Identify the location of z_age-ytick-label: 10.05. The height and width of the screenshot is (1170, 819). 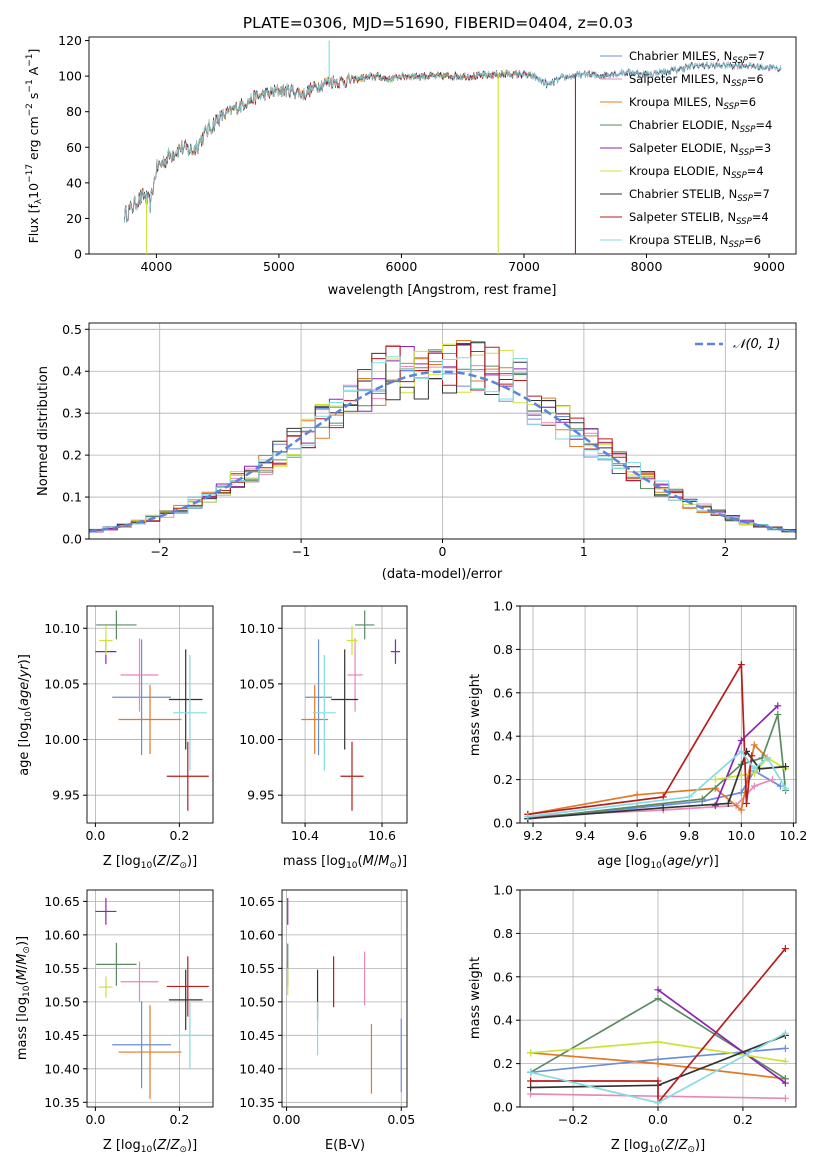
(62, 683).